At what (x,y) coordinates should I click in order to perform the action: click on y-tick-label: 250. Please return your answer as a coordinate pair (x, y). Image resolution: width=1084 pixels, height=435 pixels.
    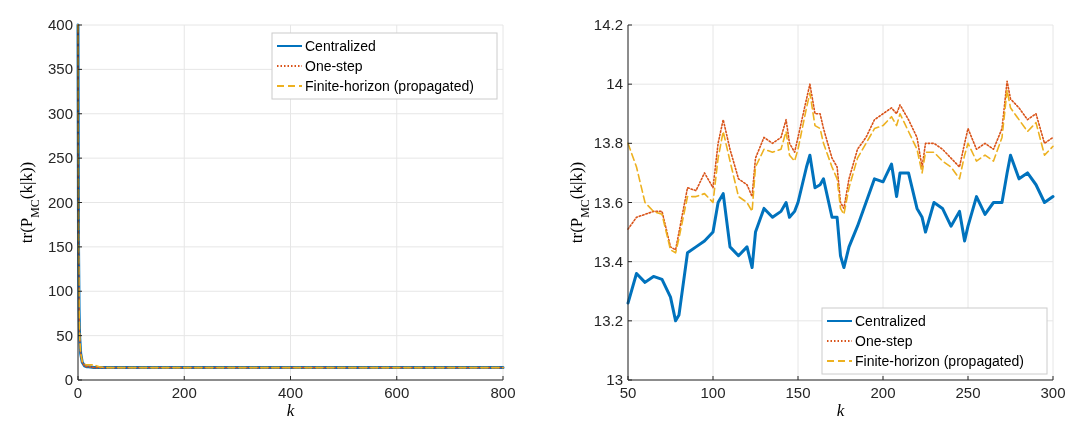
    Looking at the image, I should click on (60, 158).